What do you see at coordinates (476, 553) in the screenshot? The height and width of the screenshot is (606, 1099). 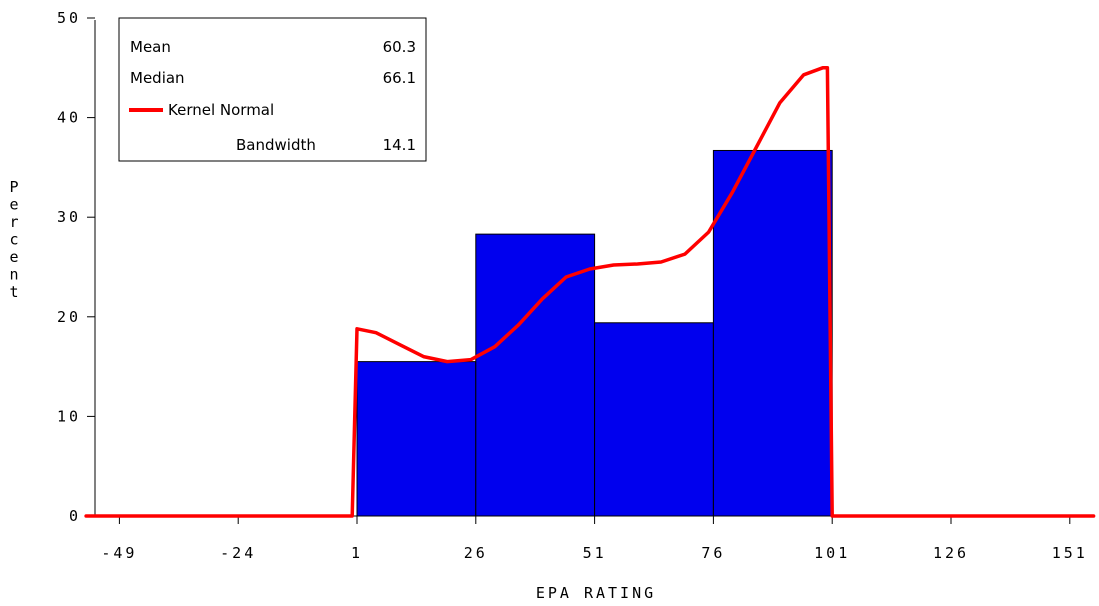 I see `x-tick-label: 26` at bounding box center [476, 553].